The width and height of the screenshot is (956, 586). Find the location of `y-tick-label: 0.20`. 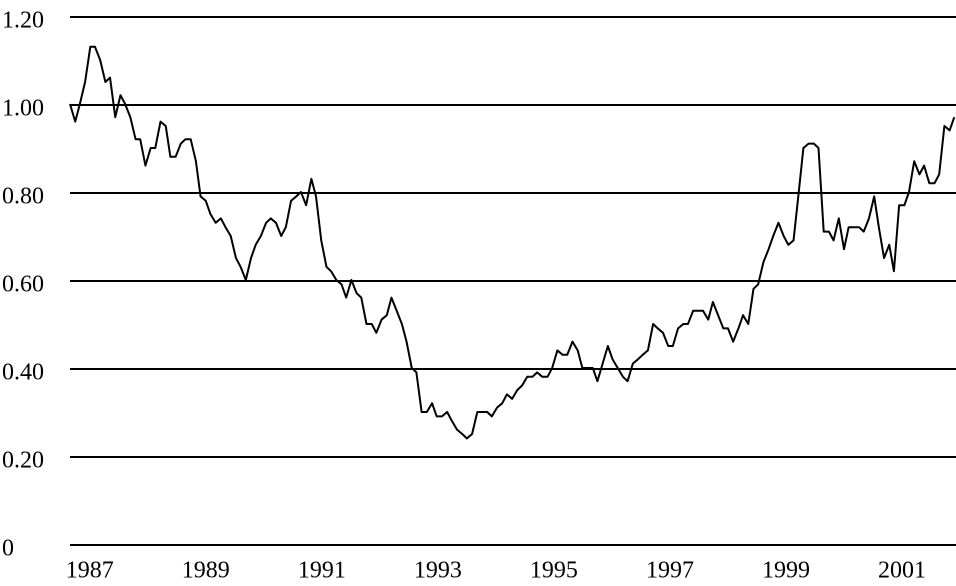

y-tick-label: 0.20 is located at coordinates (23, 461).